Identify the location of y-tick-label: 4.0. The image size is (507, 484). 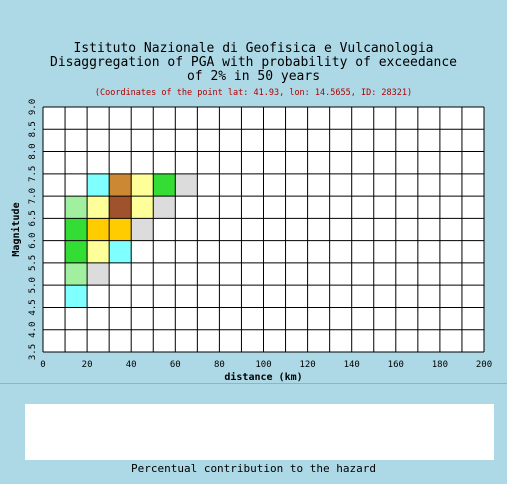
(33, 330).